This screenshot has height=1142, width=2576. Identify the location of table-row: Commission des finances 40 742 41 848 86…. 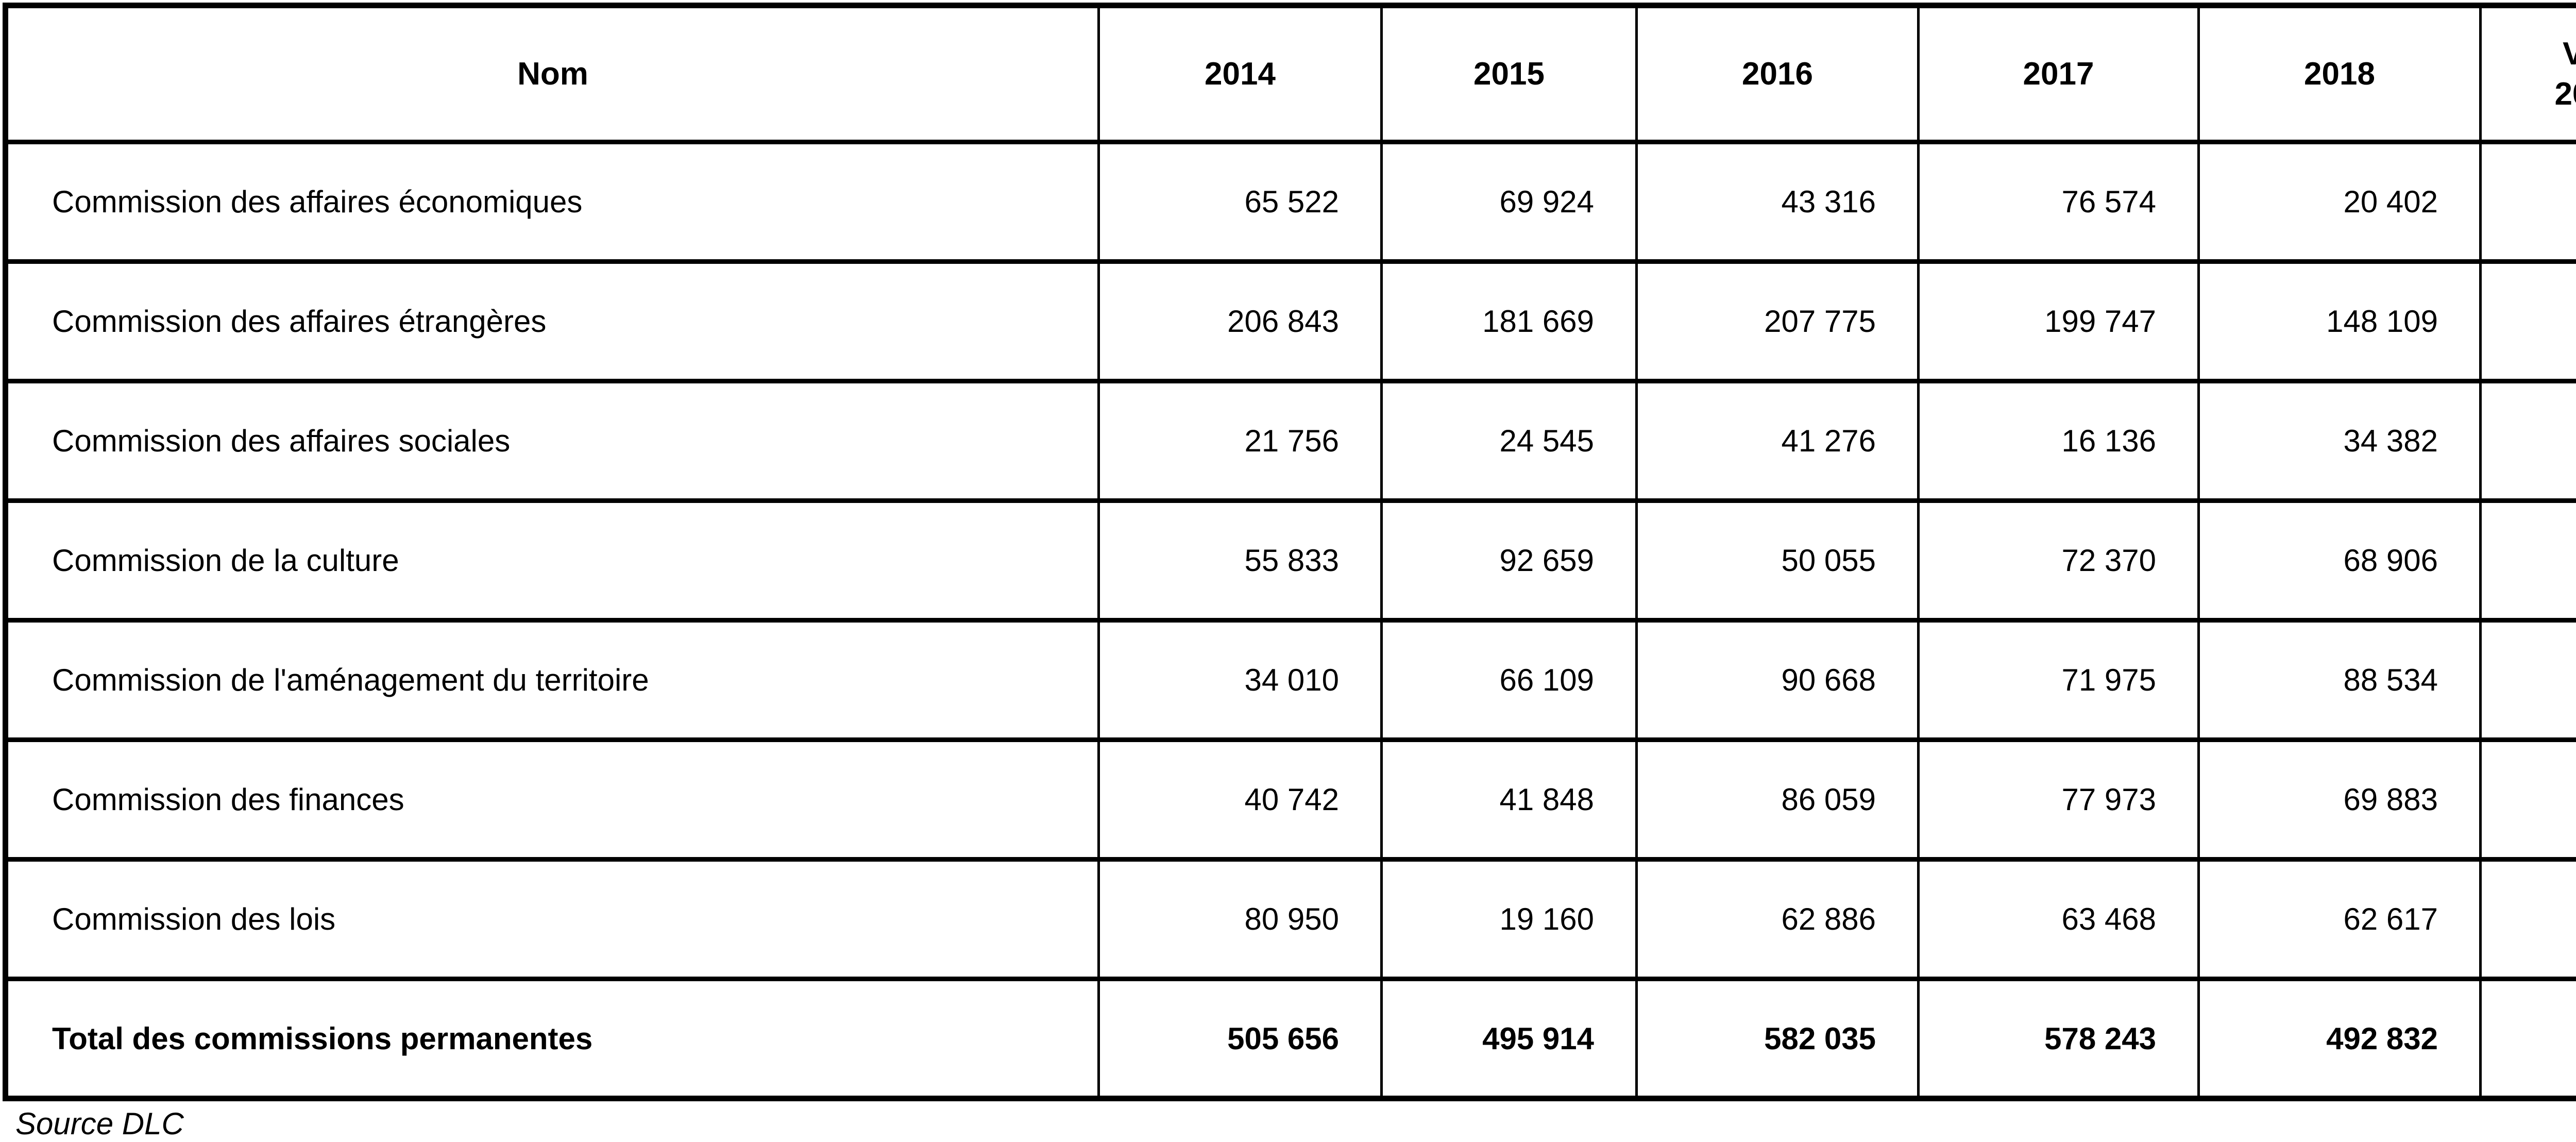
(1290, 799).